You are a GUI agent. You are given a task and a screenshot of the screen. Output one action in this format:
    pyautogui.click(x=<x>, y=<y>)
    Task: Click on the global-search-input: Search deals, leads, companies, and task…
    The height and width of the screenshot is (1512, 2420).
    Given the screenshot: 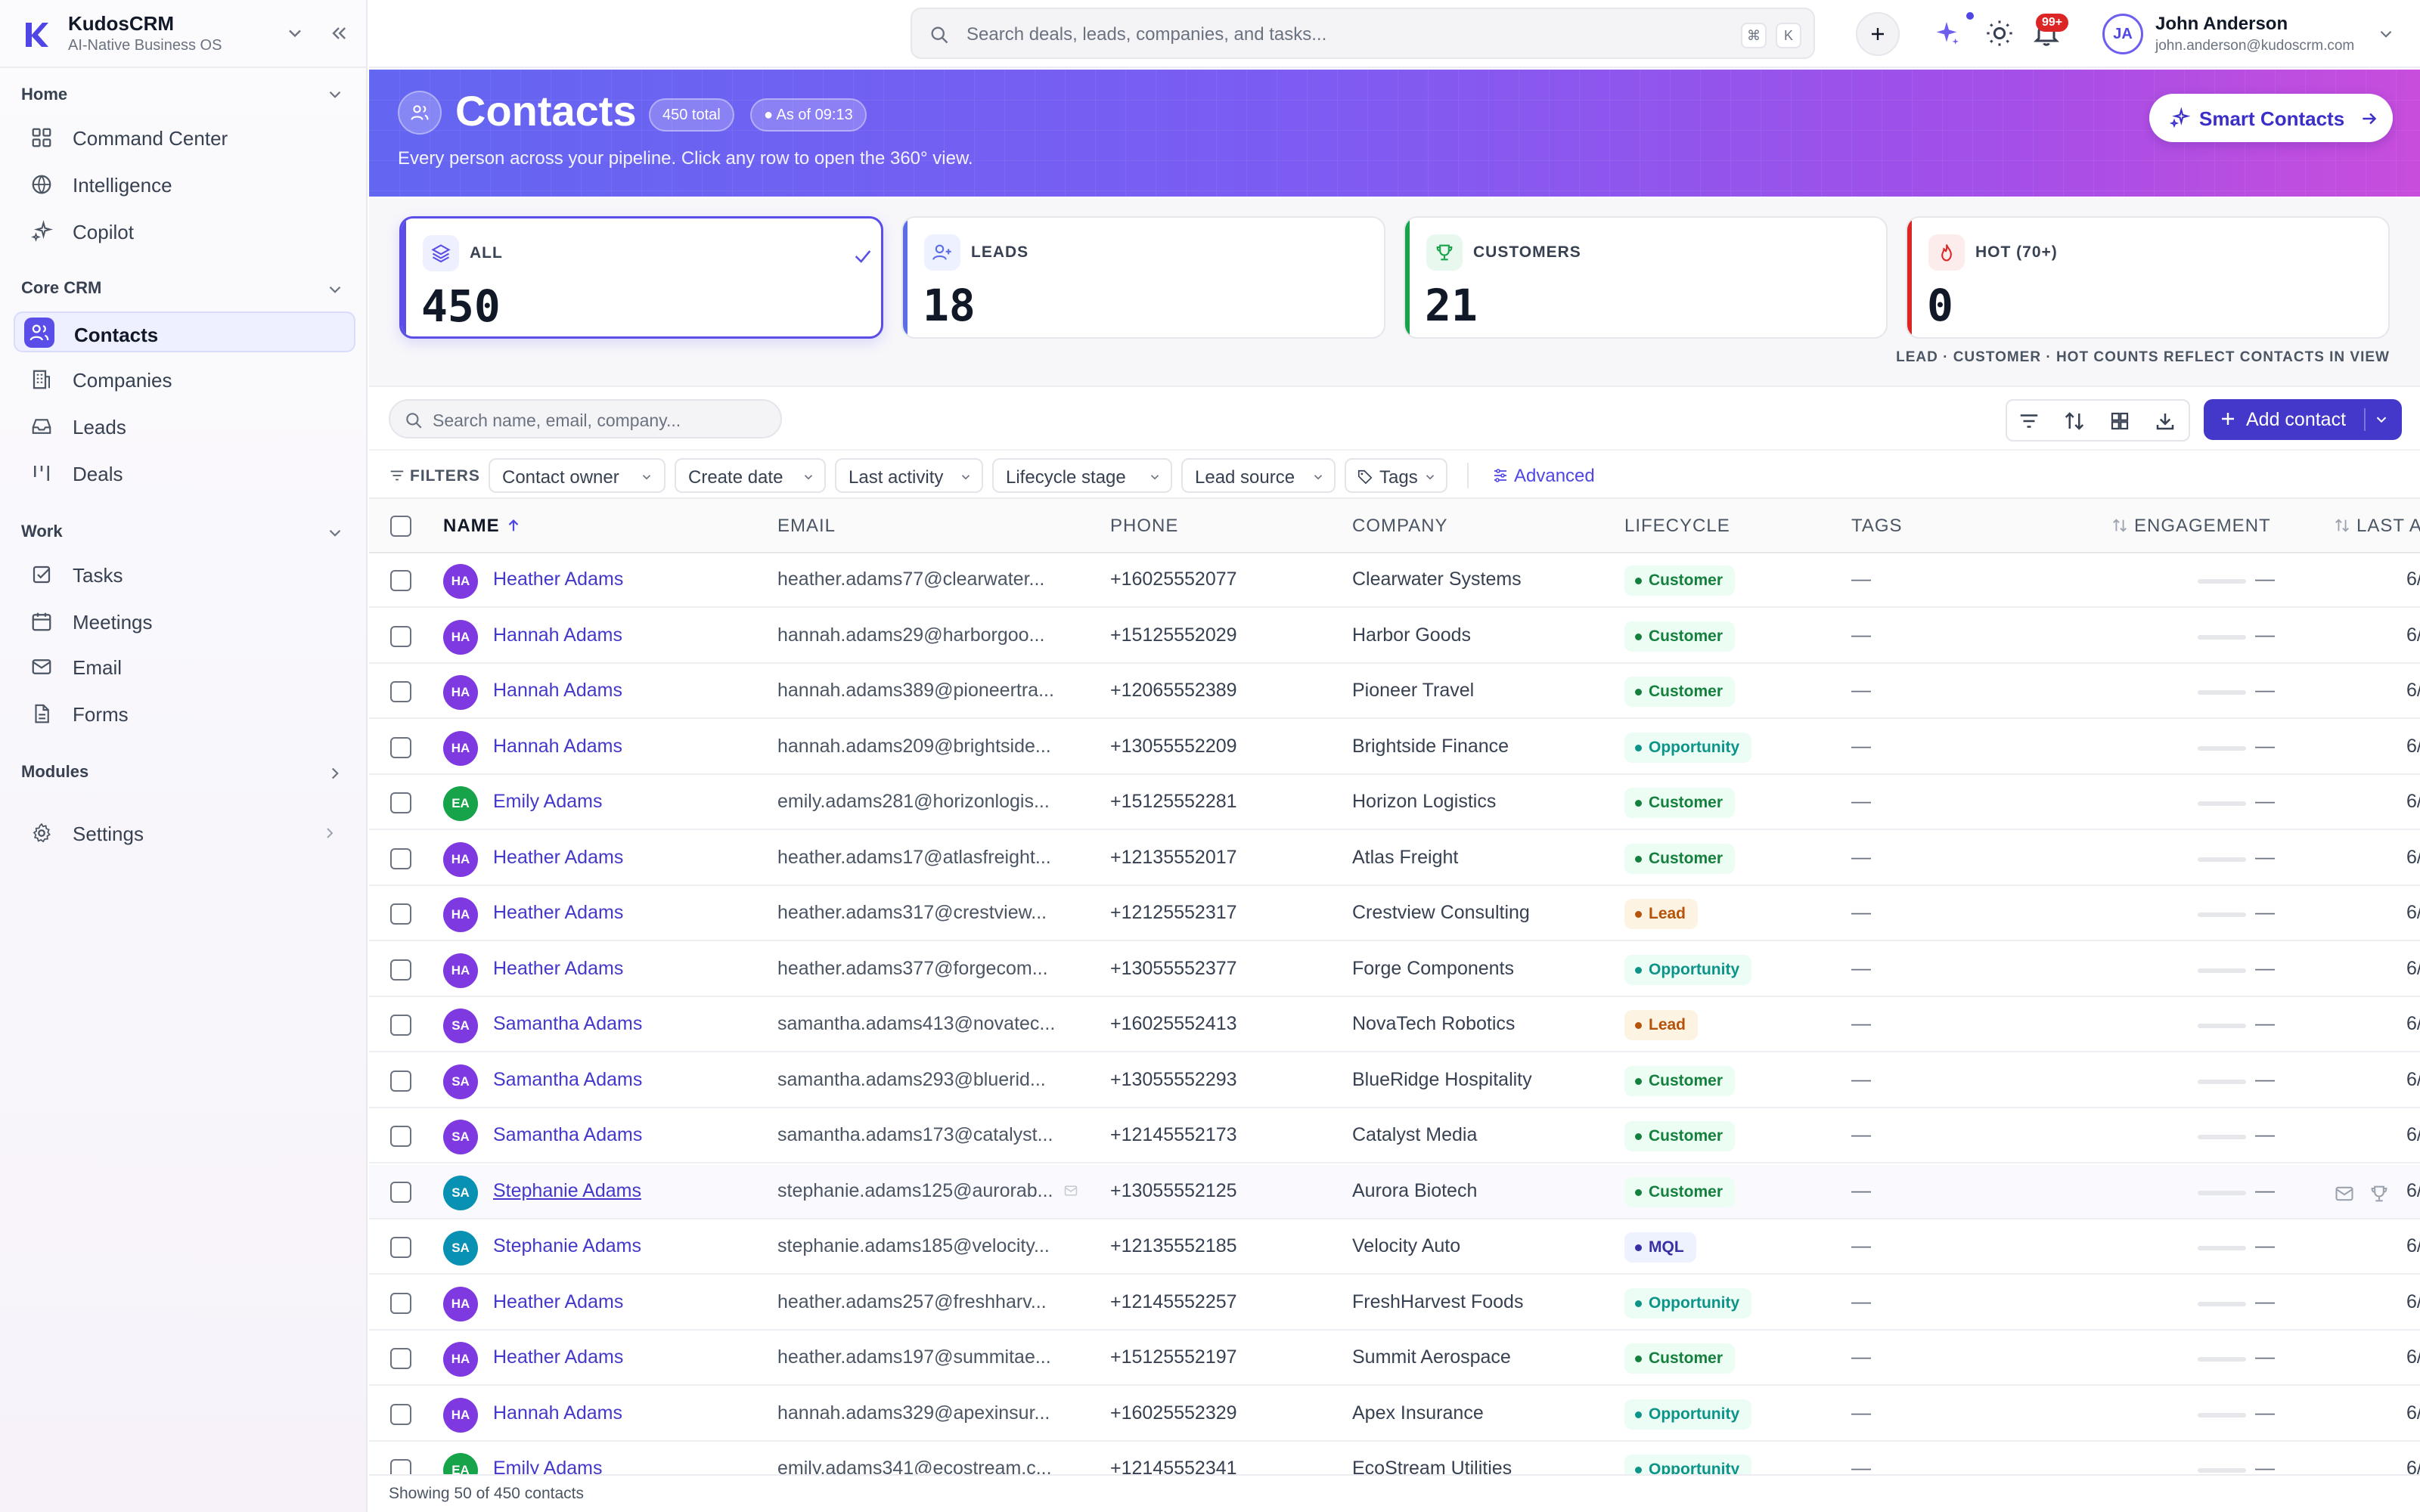 What is the action you would take?
    pyautogui.click(x=1363, y=34)
    